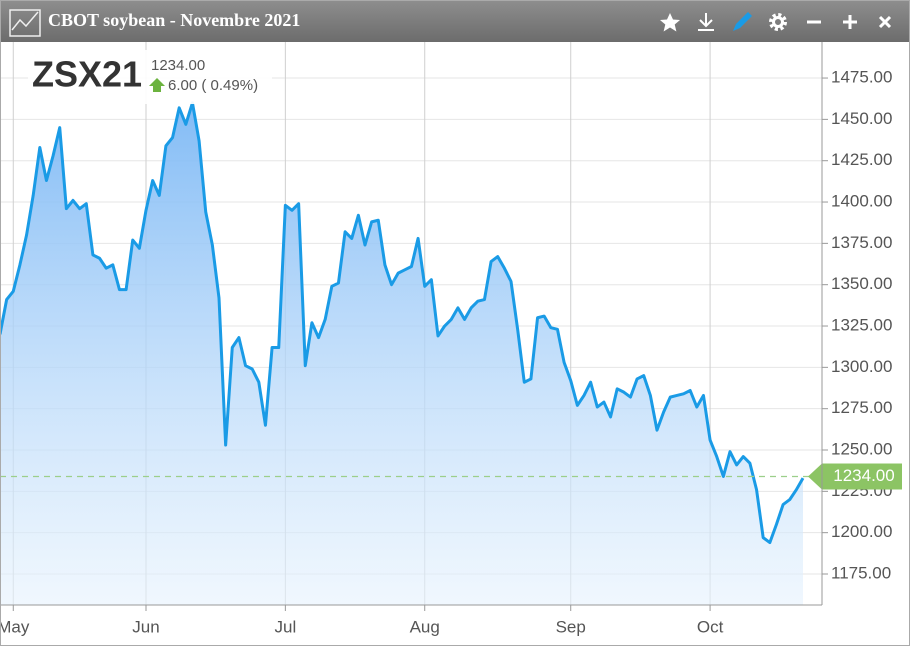 The image size is (910, 646). Describe the element at coordinates (285, 626) in the screenshot. I see `x-tick-label: Jul` at that location.